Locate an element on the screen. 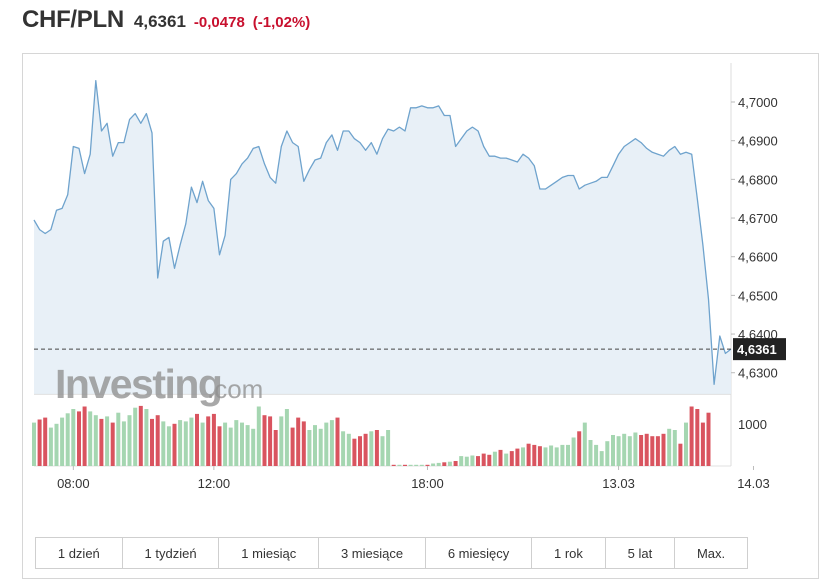 The image size is (837, 587). watermark-suffix: .com is located at coordinates (235, 389).